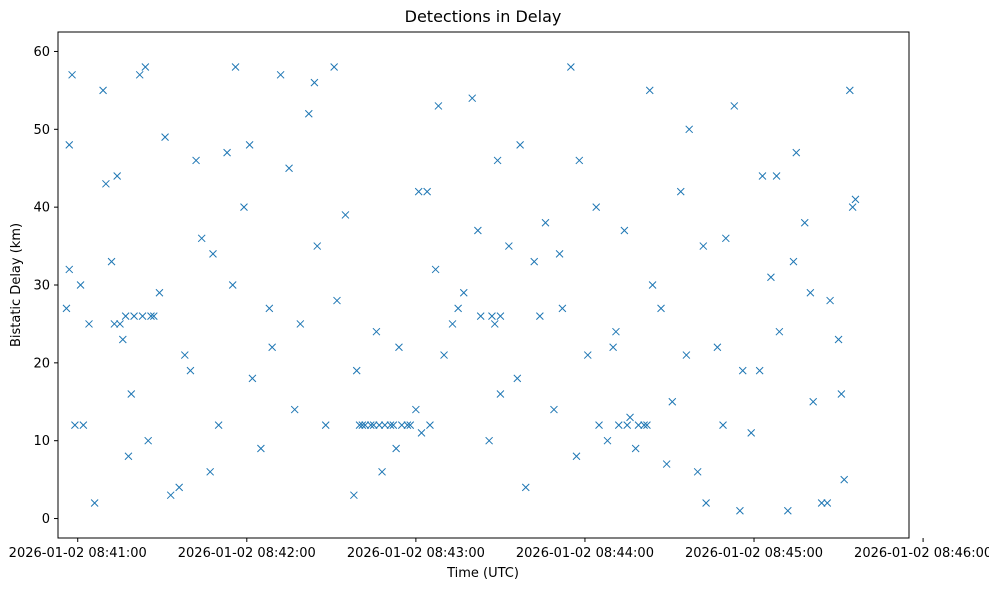  Describe the element at coordinates (41, 441) in the screenshot. I see `y-tick-label: 10` at that location.